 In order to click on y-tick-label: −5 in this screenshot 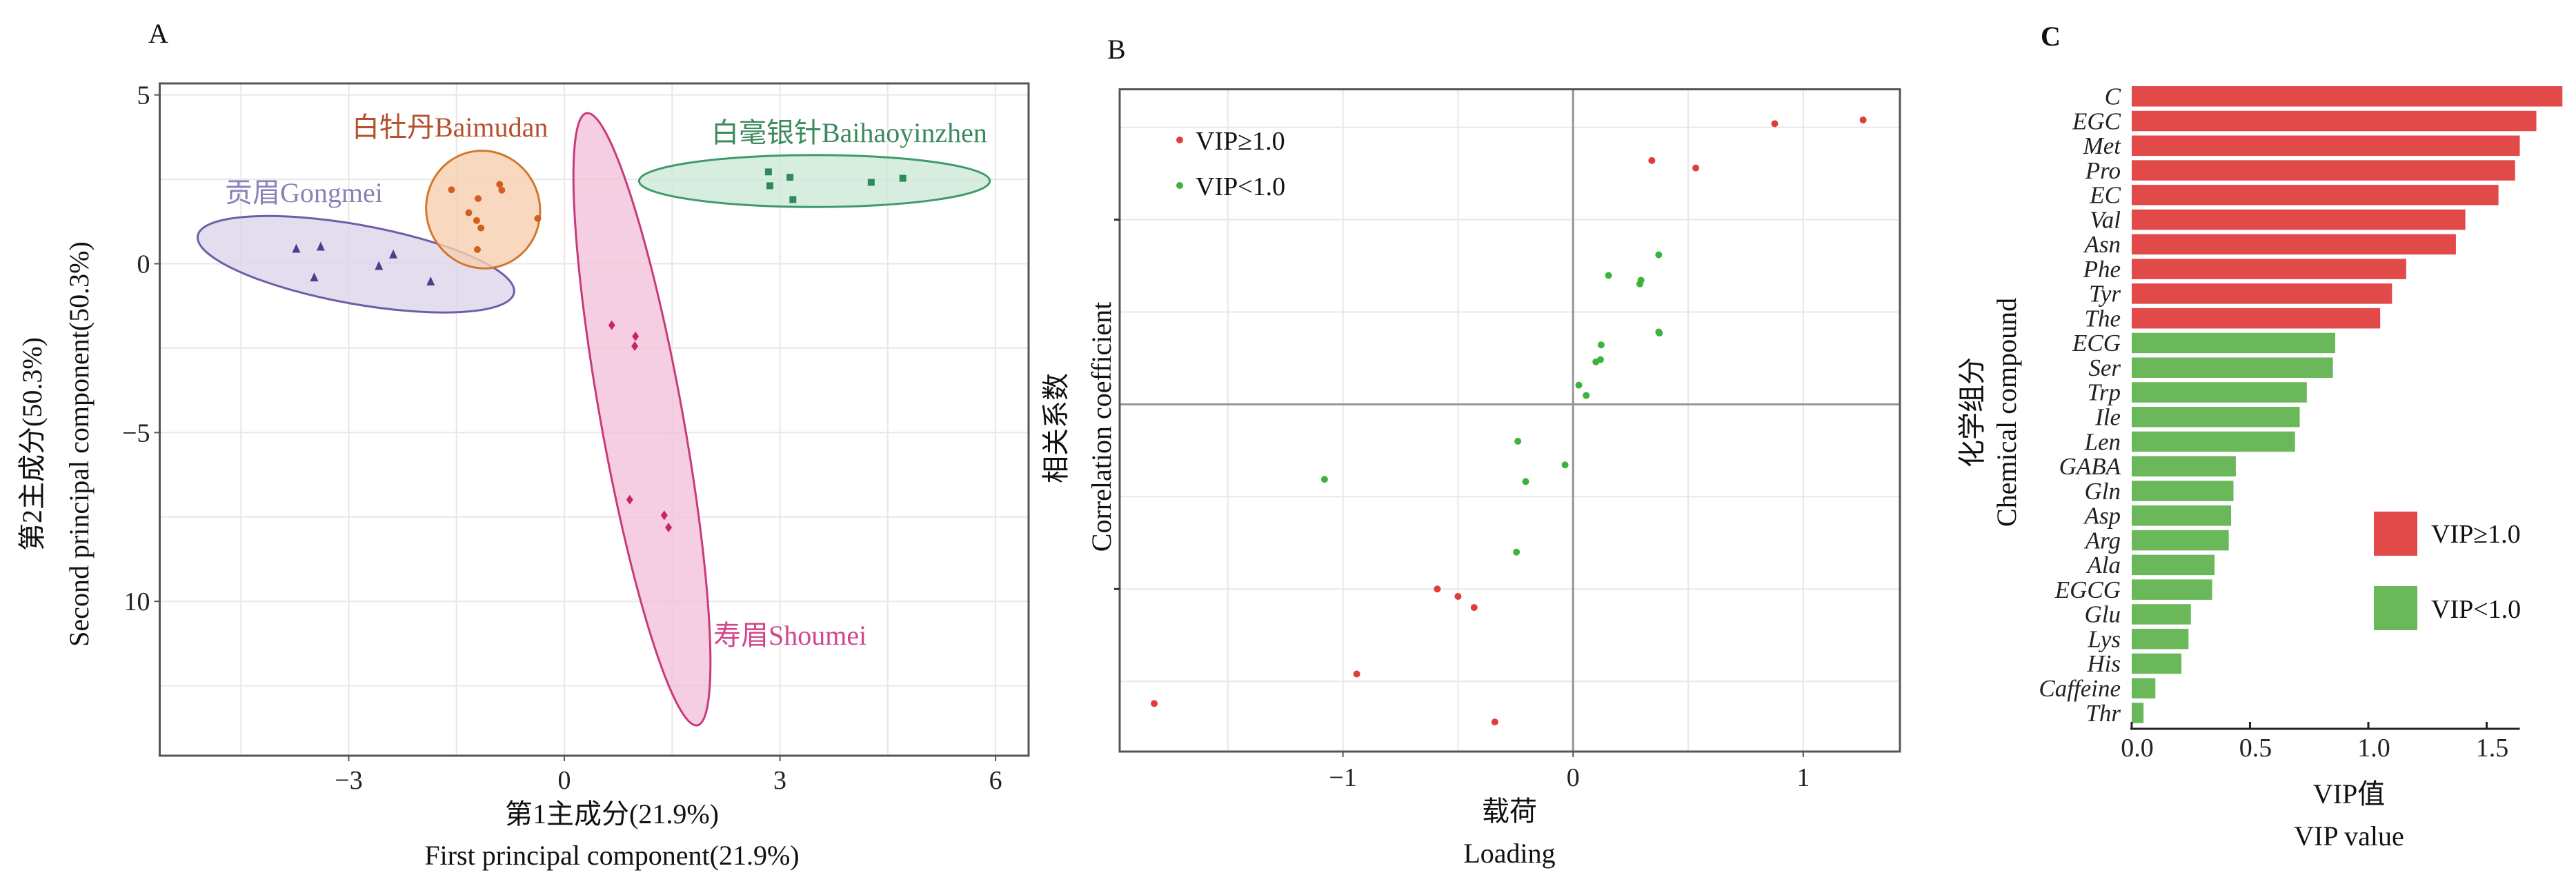, I will do `click(136, 433)`.